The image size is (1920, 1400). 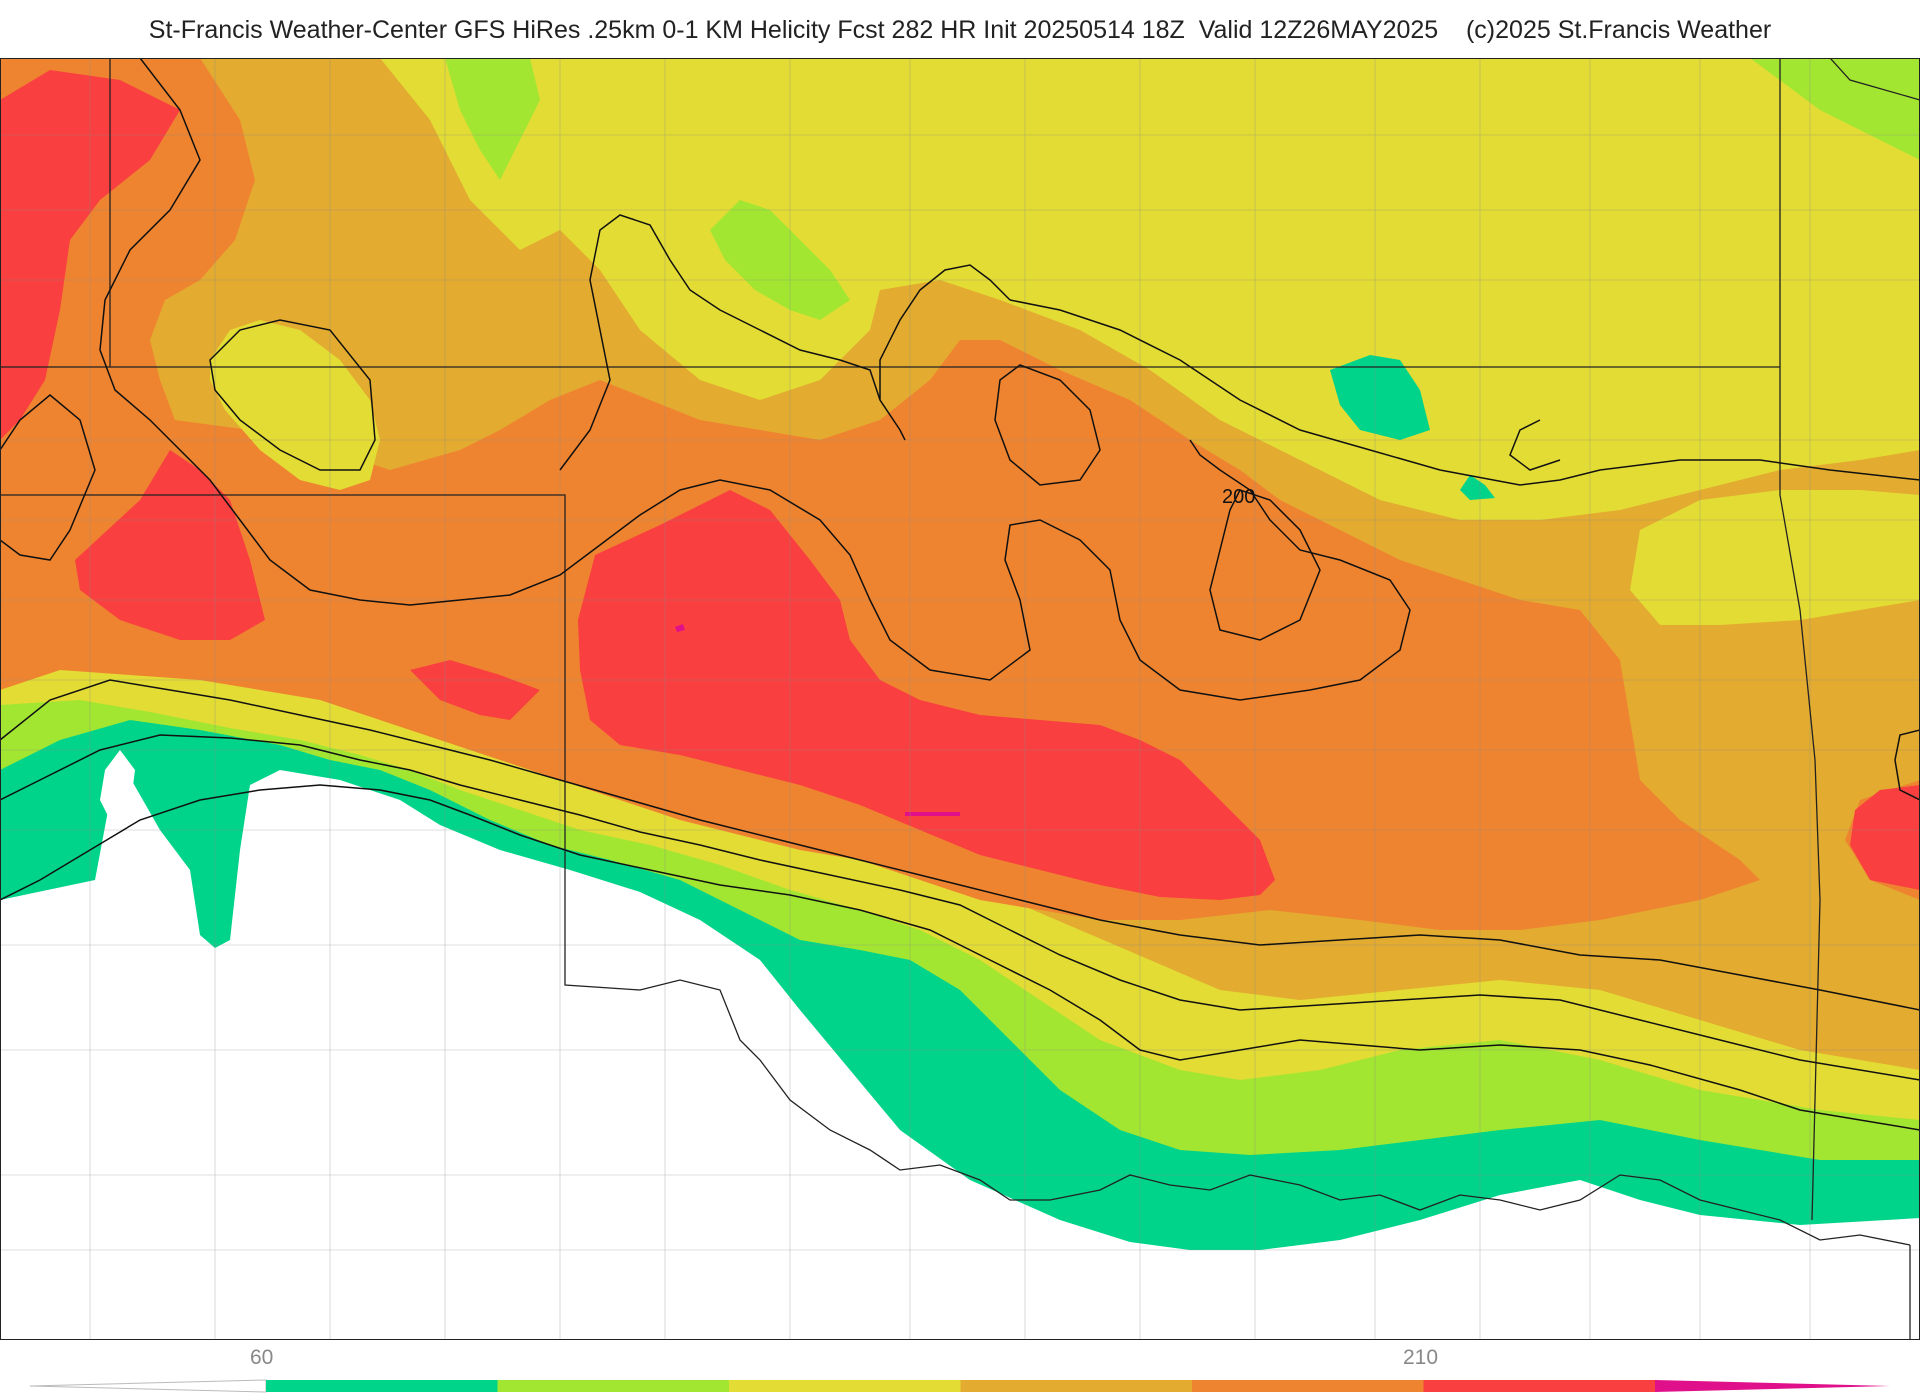 I want to click on contour-label-200: 200, so click(x=1238, y=497).